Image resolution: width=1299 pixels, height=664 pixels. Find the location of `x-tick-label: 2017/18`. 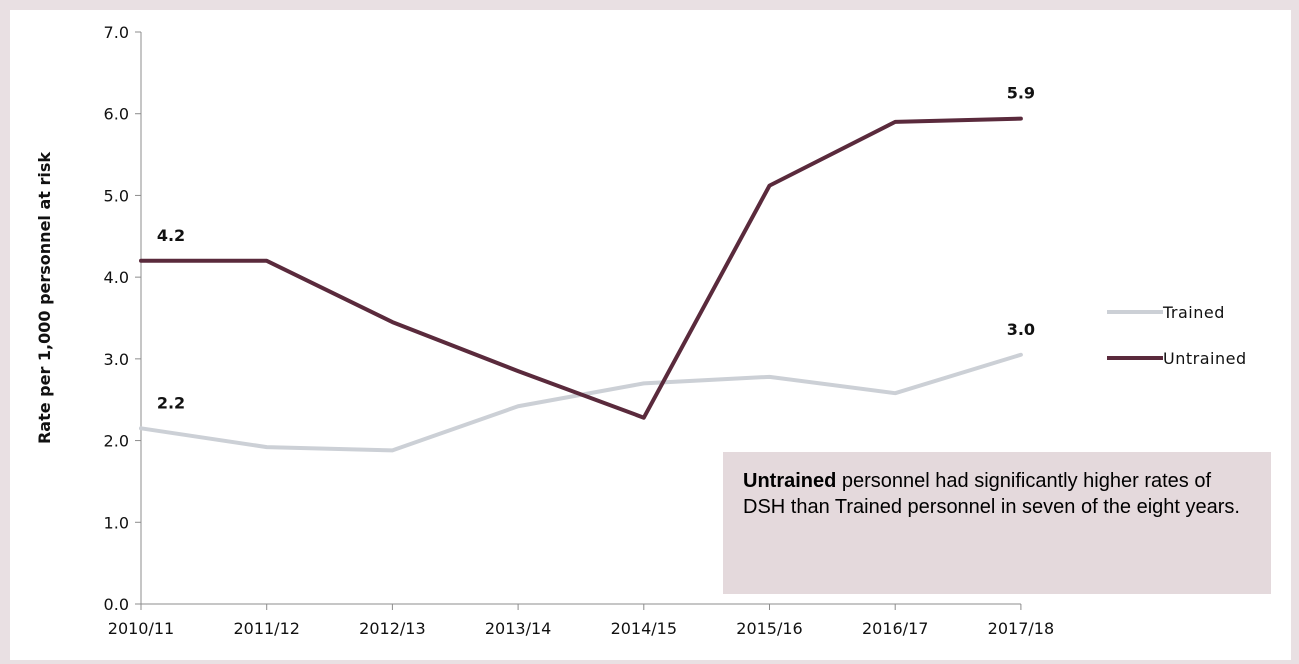

x-tick-label: 2017/18 is located at coordinates (1021, 628).